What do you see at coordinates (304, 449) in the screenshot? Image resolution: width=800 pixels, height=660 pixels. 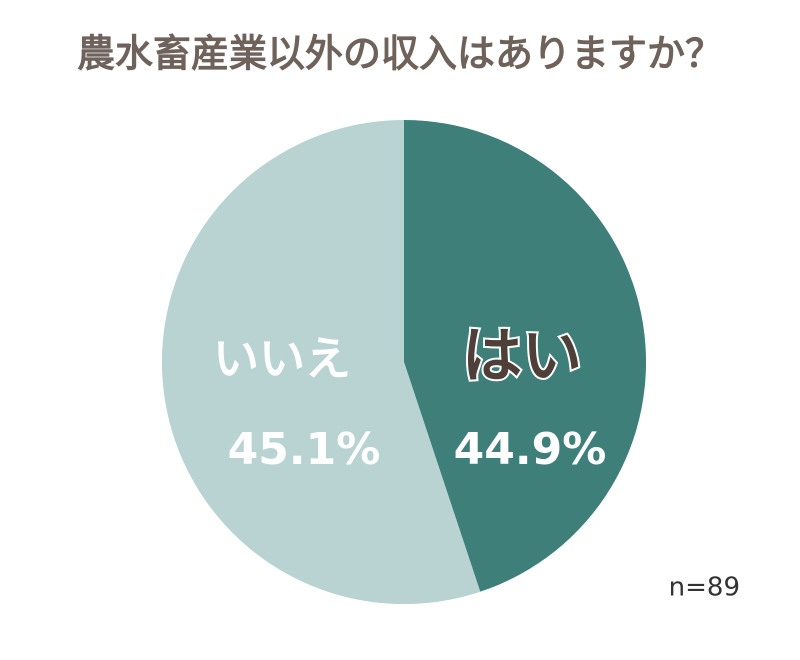 I see `value-label: 45.1%` at bounding box center [304, 449].